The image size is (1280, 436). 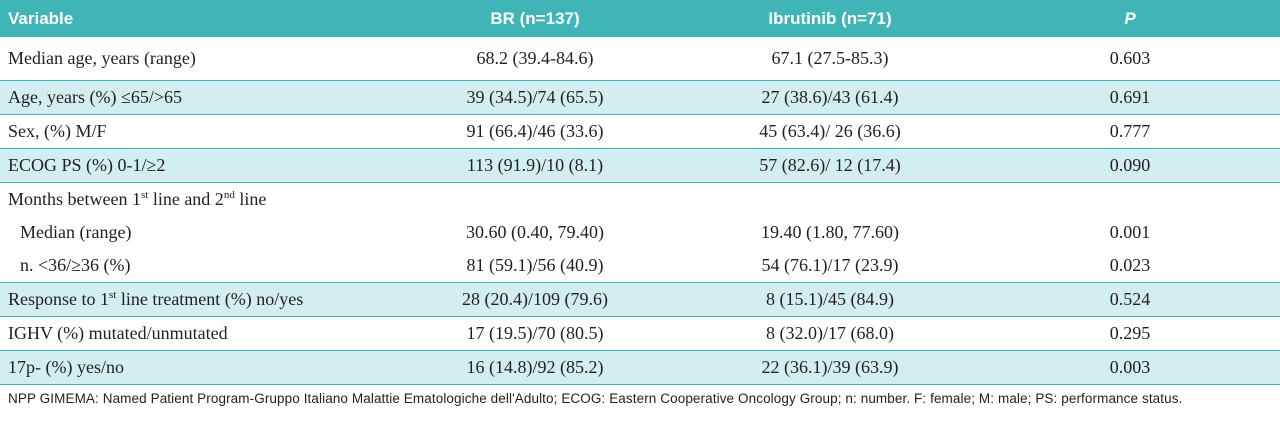 I want to click on text: line, so click(x=250, y=199).